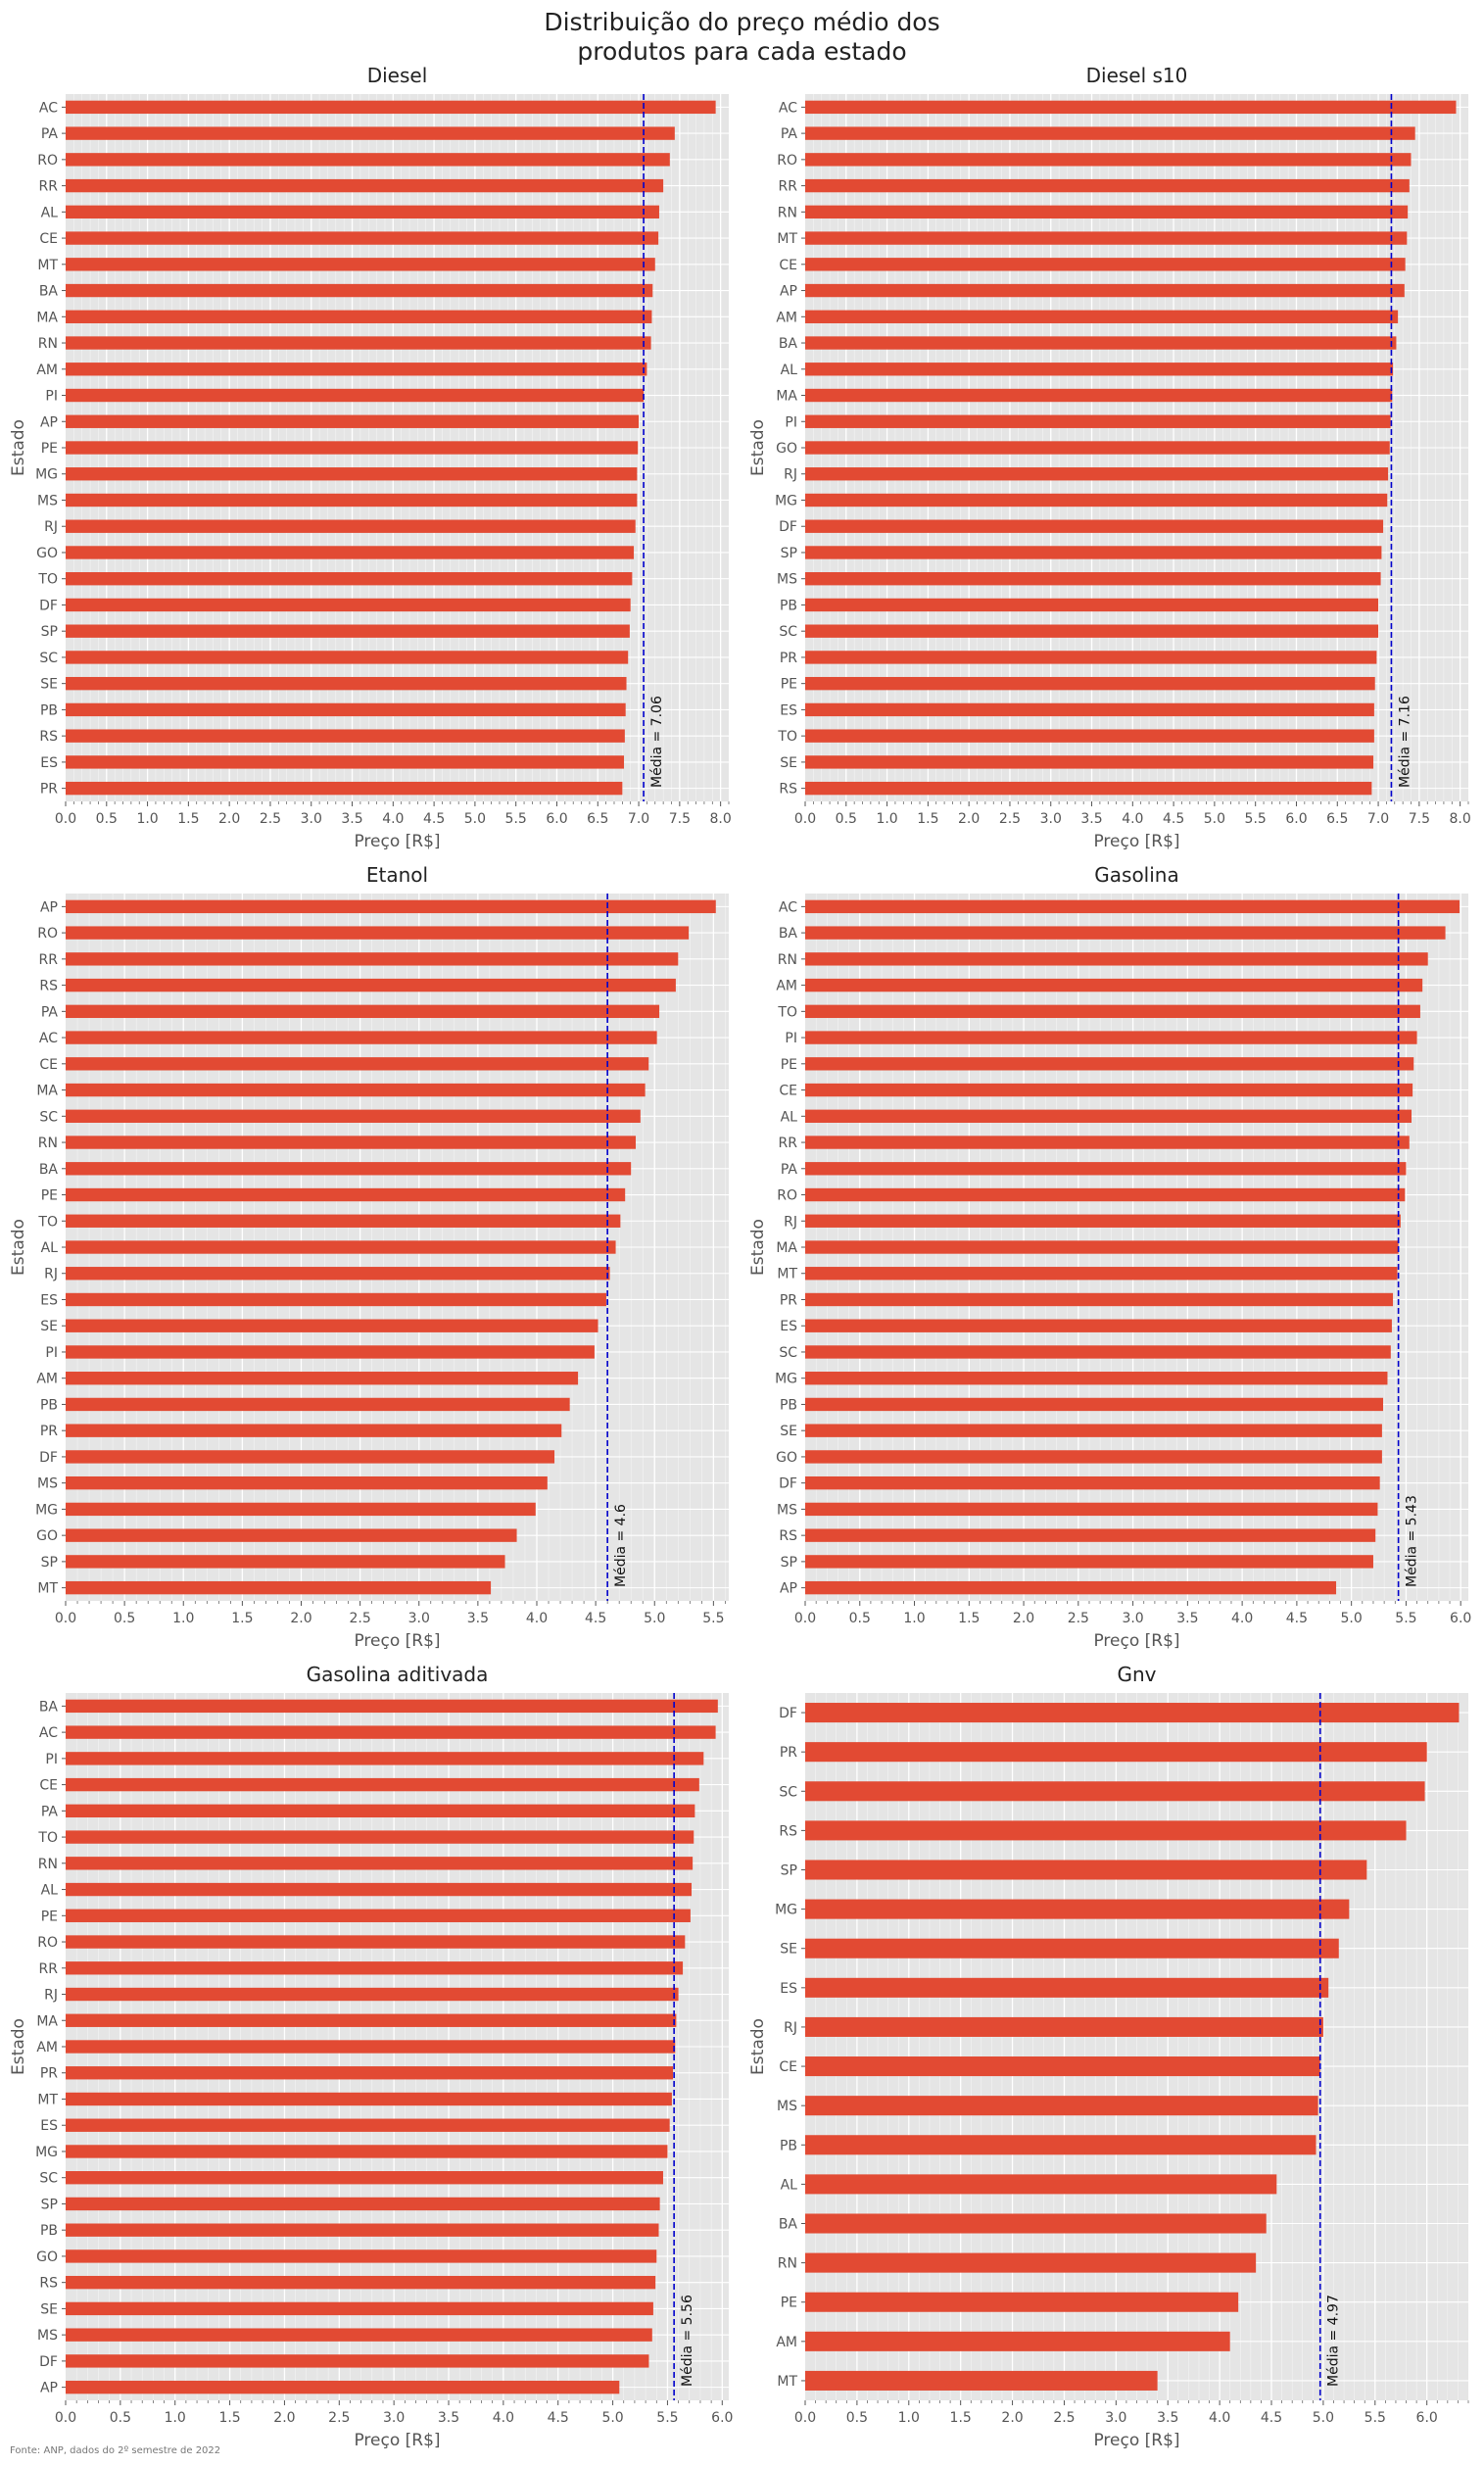 The width and height of the screenshot is (1484, 2466). I want to click on bar-rn, so click(358, 343).